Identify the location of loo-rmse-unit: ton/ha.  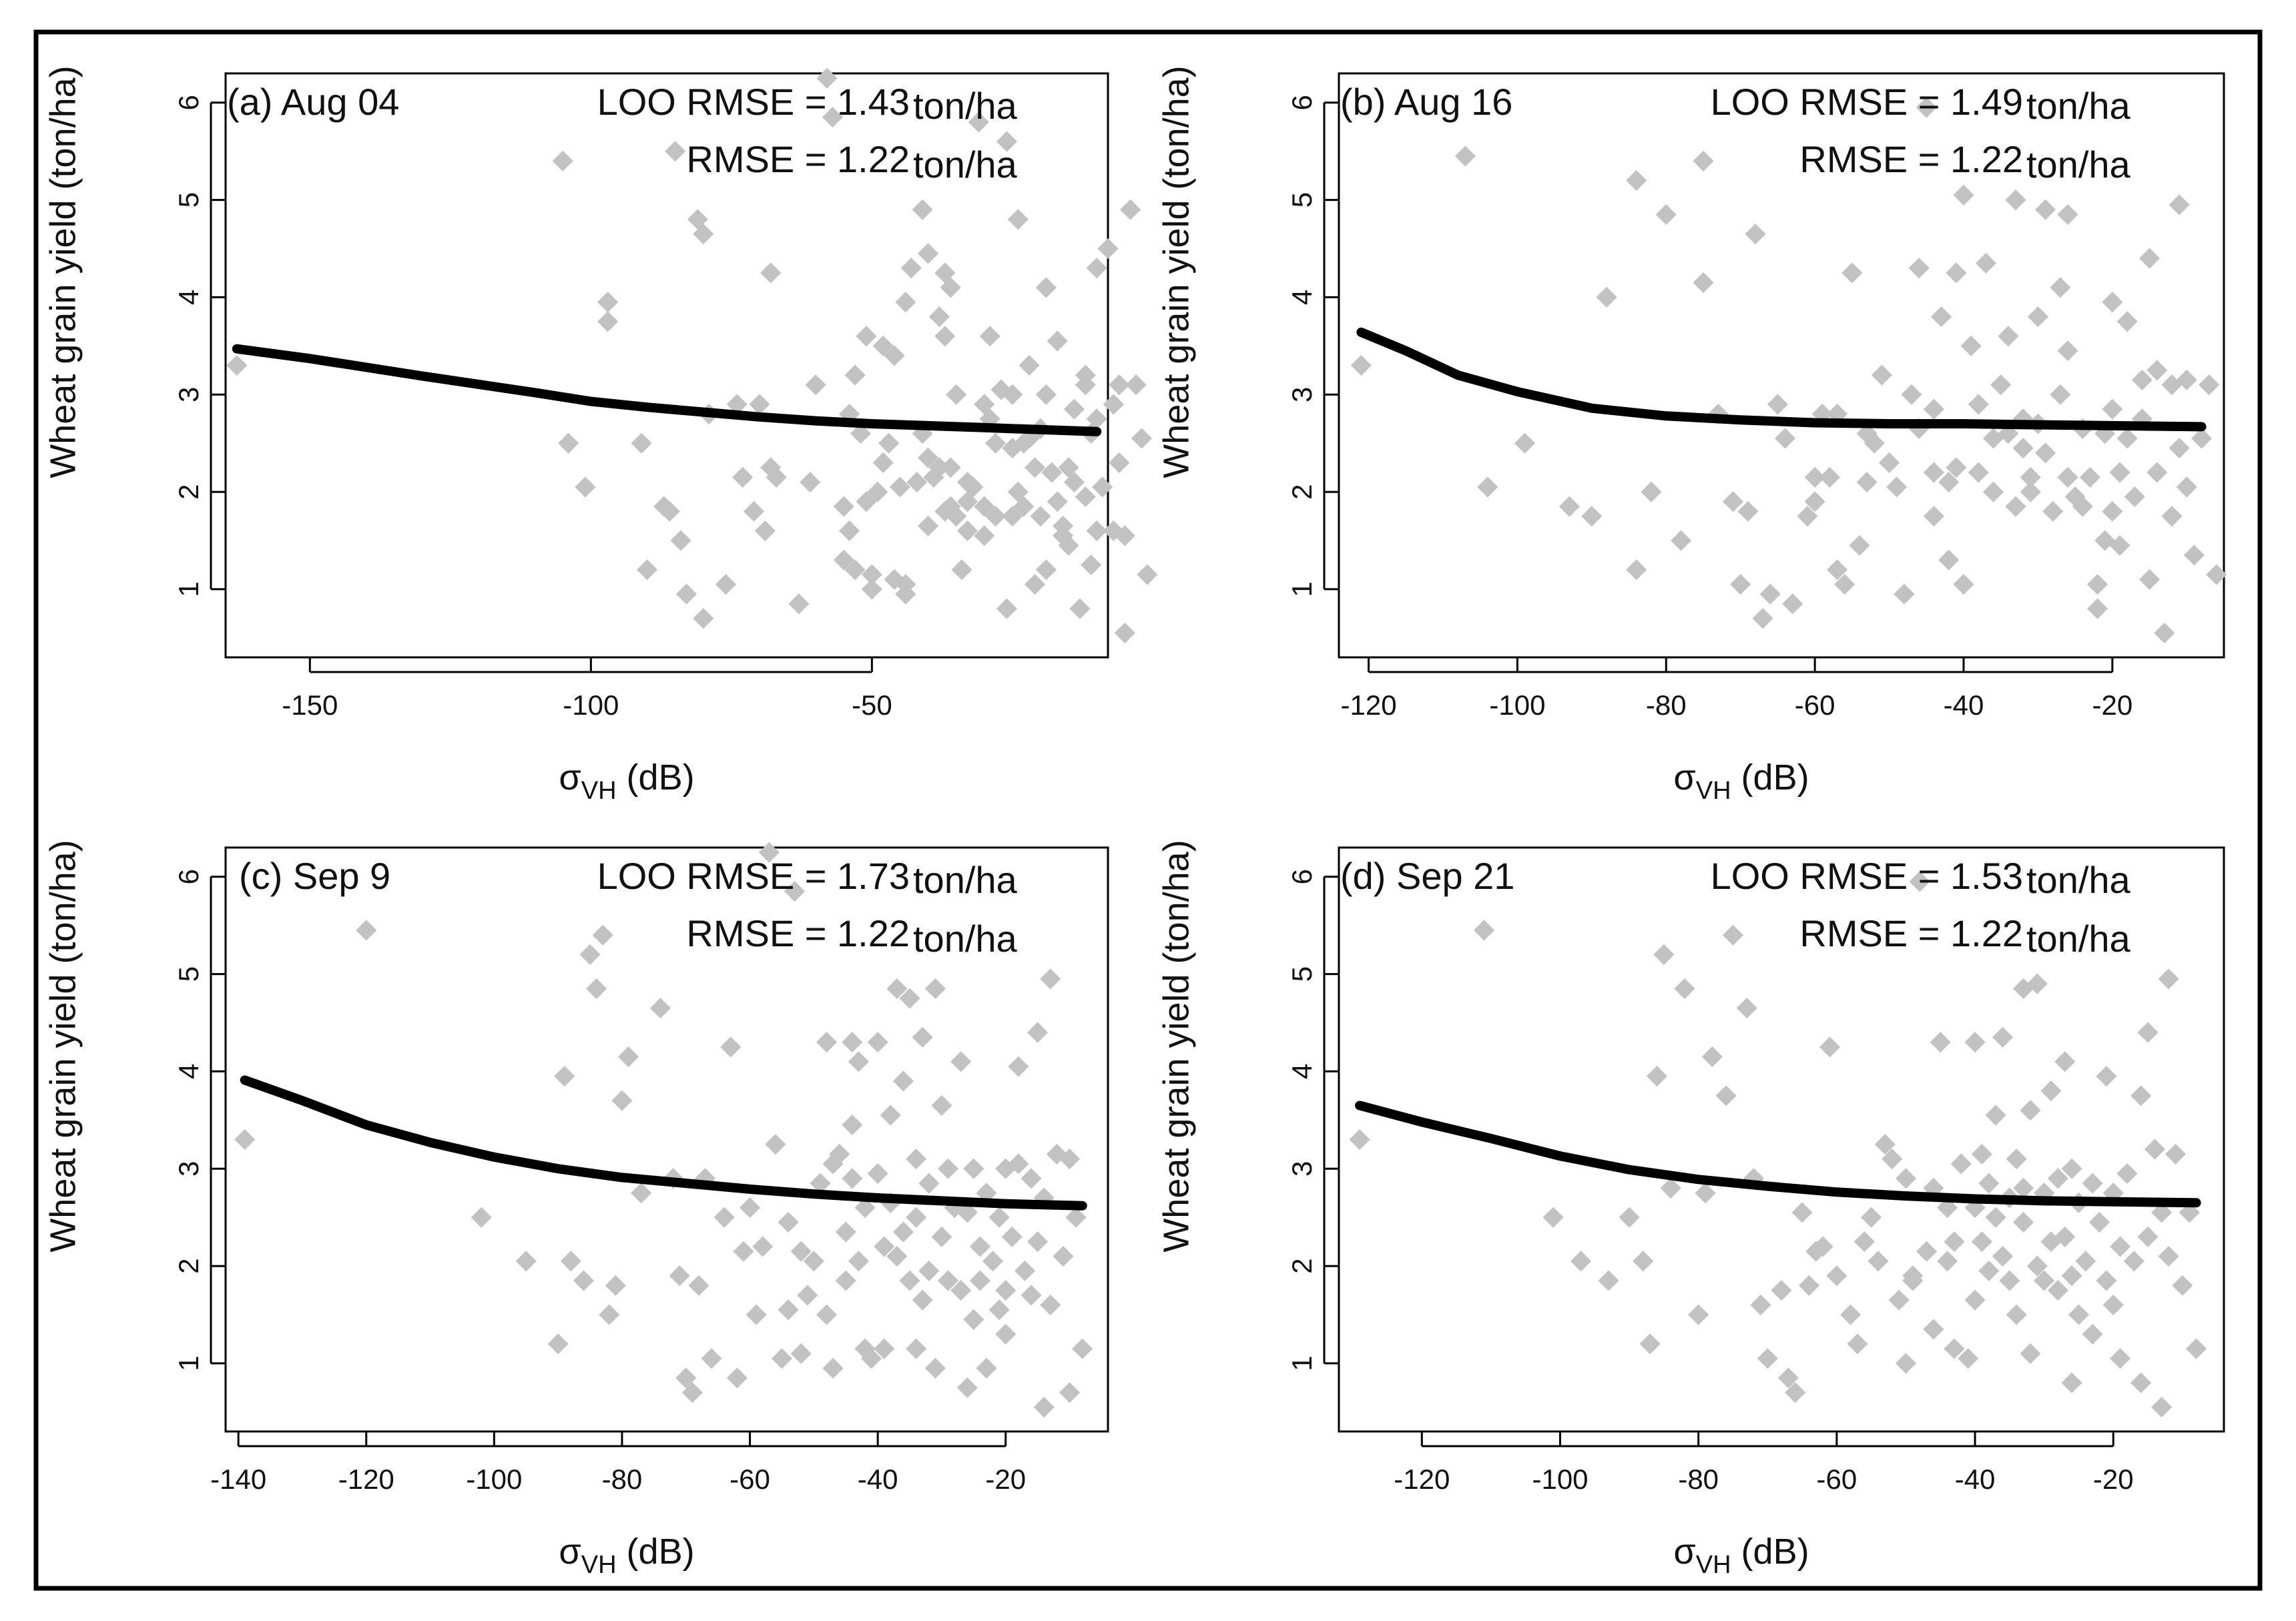
(2078, 880).